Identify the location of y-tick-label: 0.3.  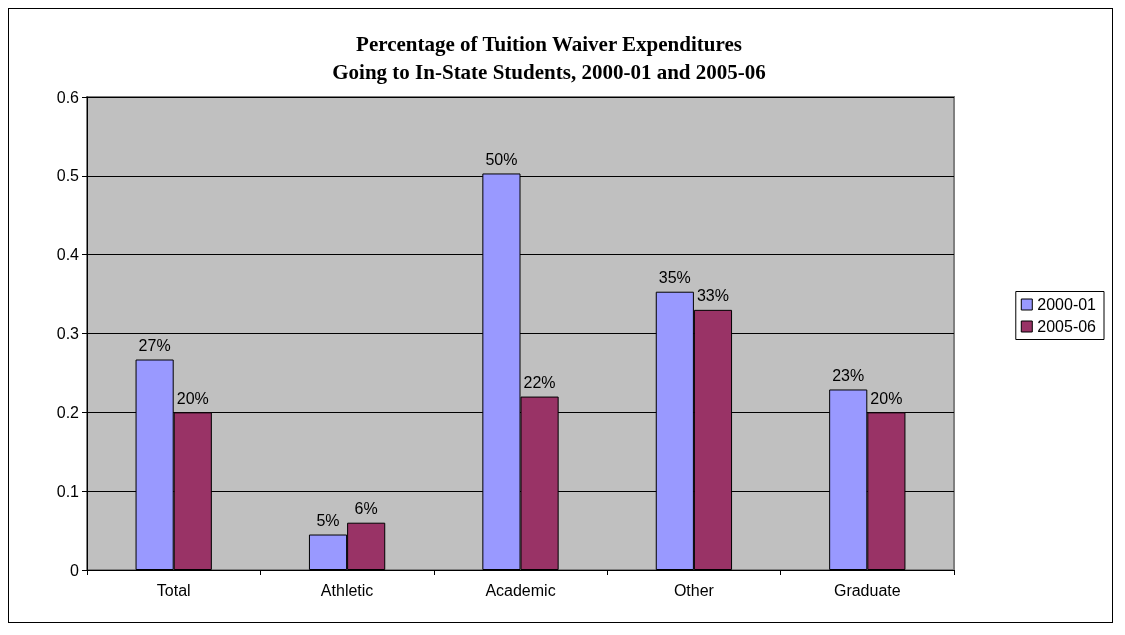
(68, 333).